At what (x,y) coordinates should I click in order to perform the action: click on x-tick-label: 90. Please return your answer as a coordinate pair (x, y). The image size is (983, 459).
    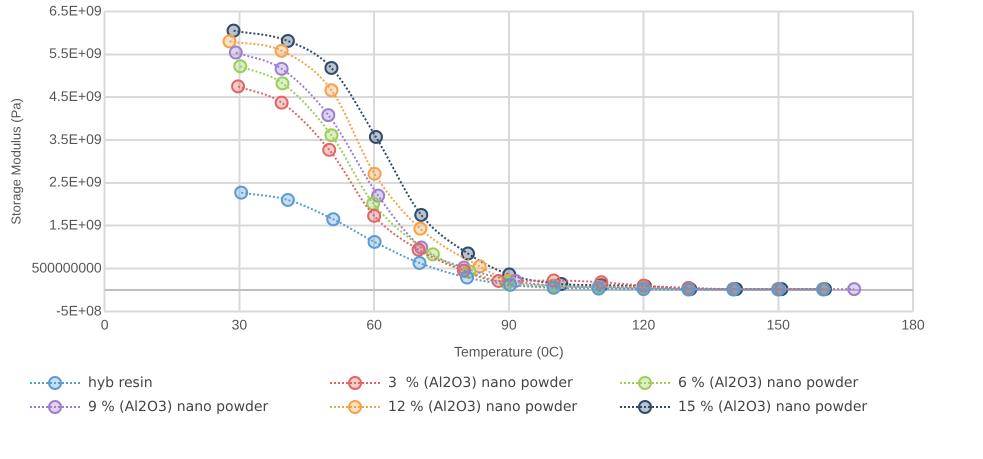
    Looking at the image, I should click on (509, 324).